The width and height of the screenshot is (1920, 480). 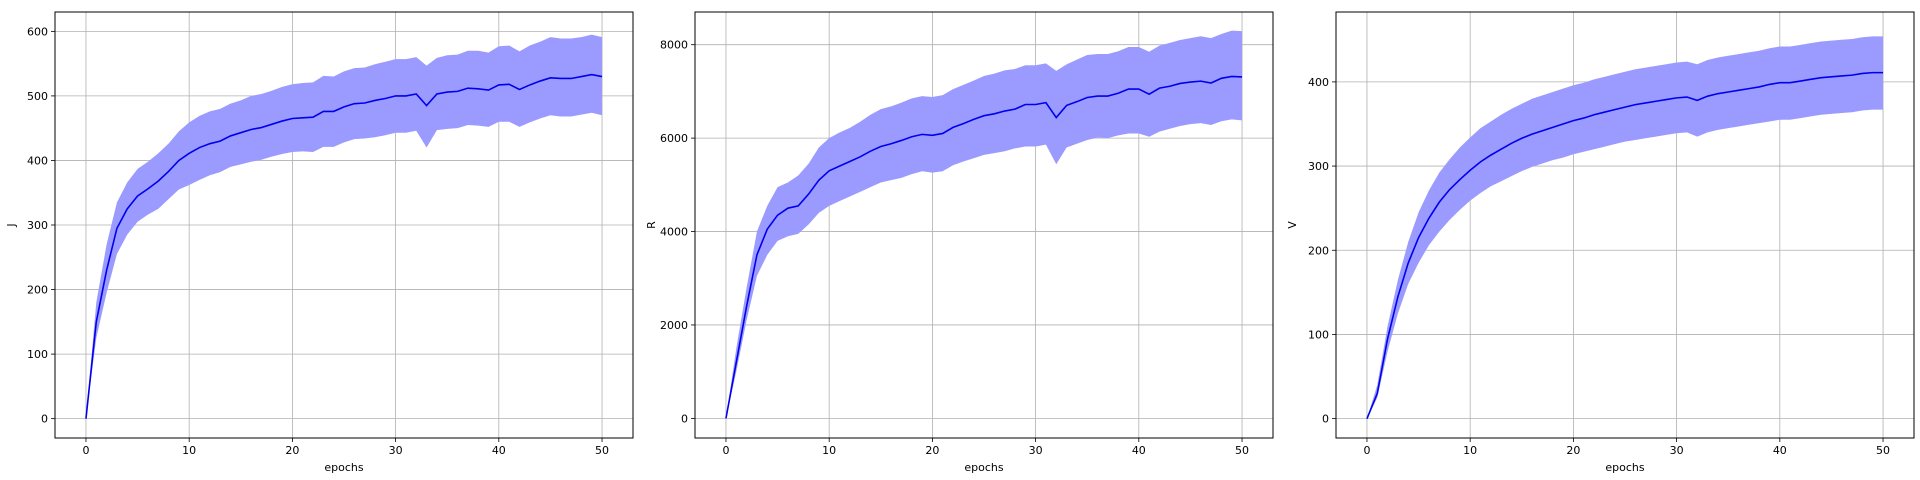 I want to click on y-axis-label: J, so click(x=11, y=225).